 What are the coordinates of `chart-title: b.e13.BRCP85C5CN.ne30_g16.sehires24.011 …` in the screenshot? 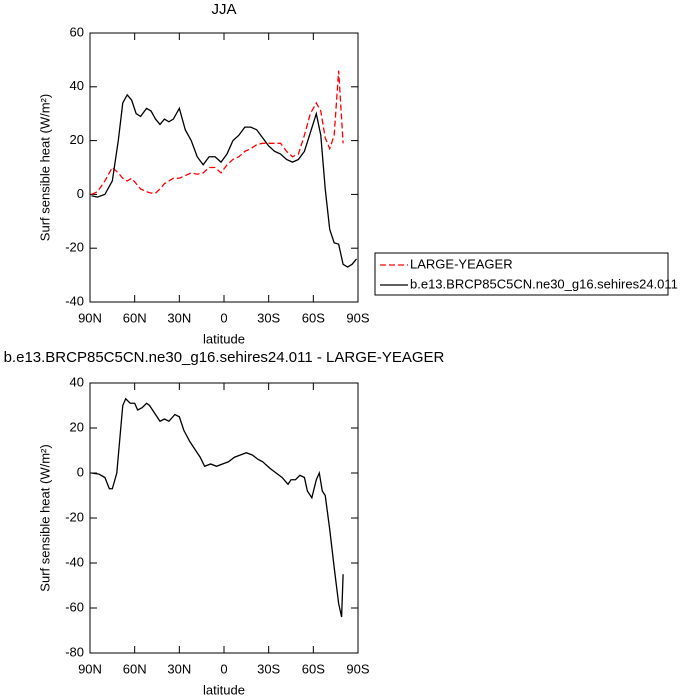 It's located at (224, 357).